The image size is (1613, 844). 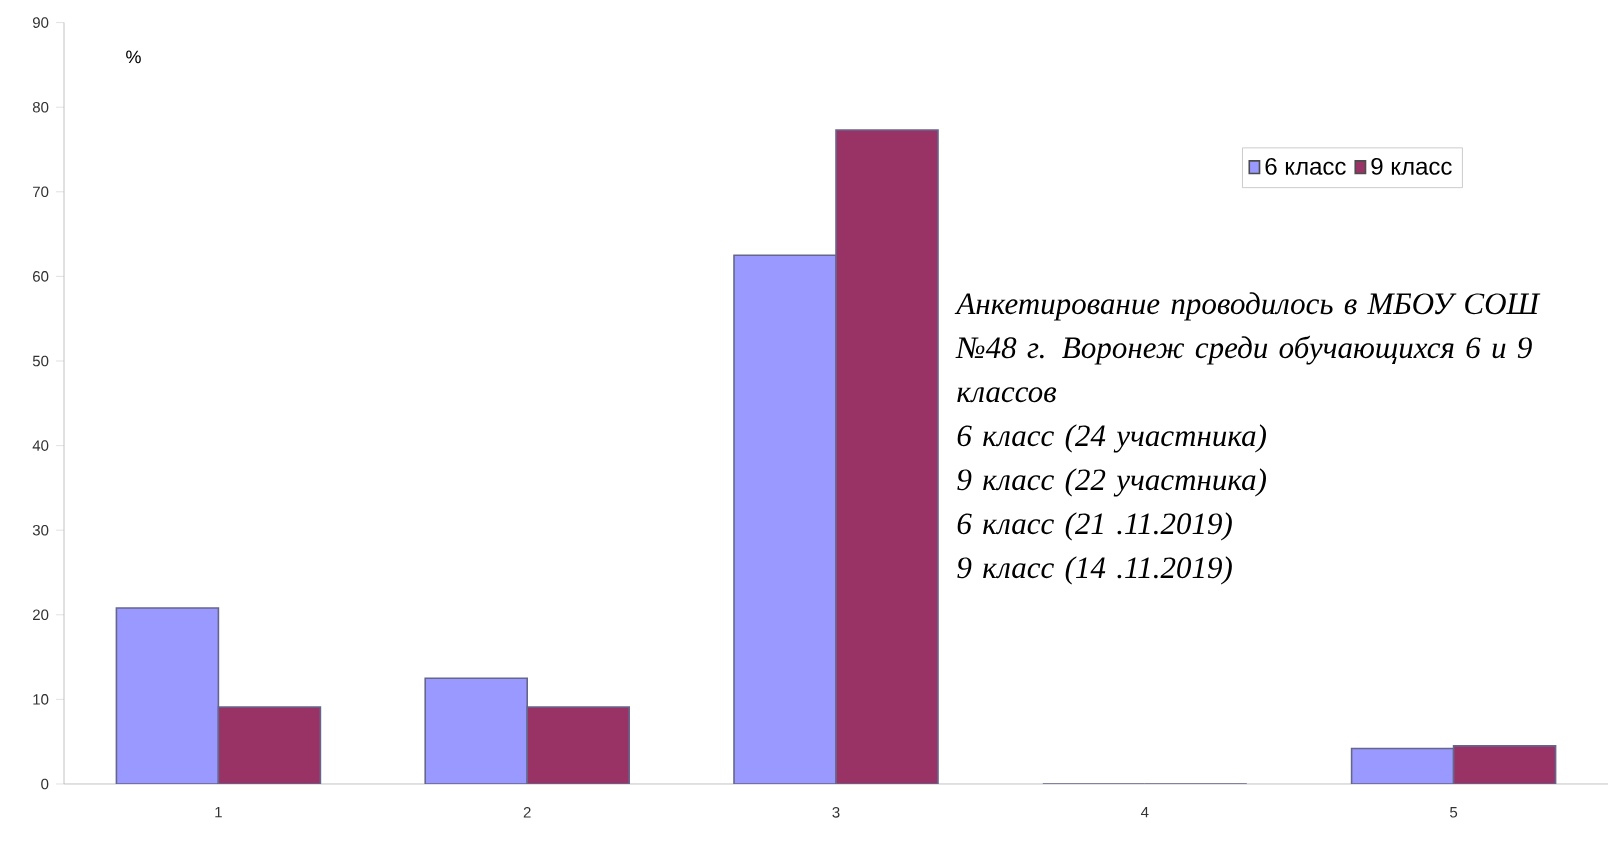 I want to click on legend-label: 6 класс, so click(x=1305, y=166).